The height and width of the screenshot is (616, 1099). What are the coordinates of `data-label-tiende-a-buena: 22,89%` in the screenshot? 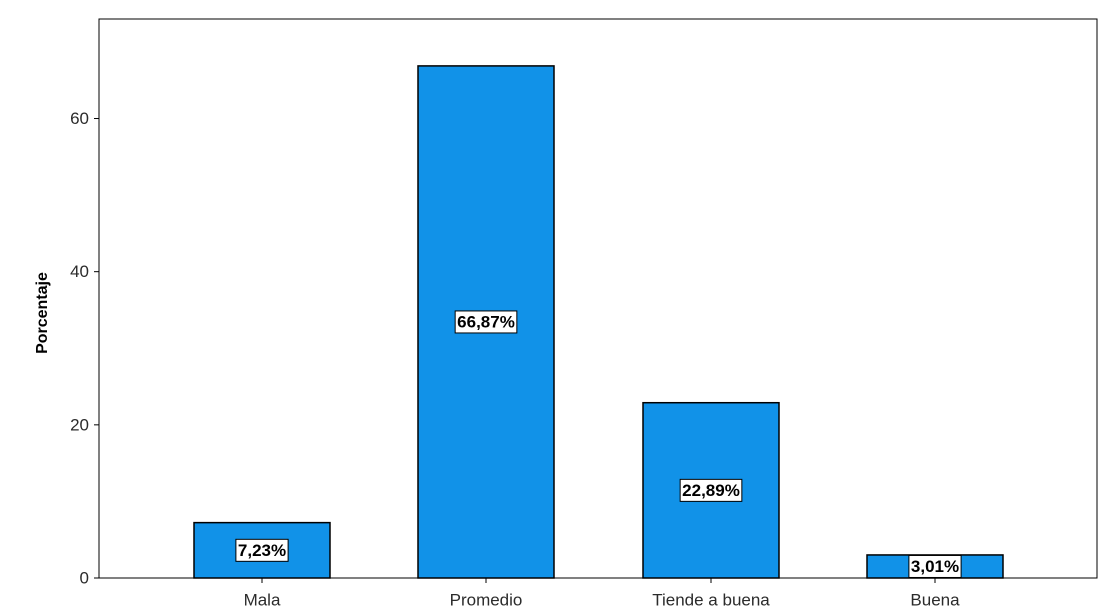 It's located at (711, 490).